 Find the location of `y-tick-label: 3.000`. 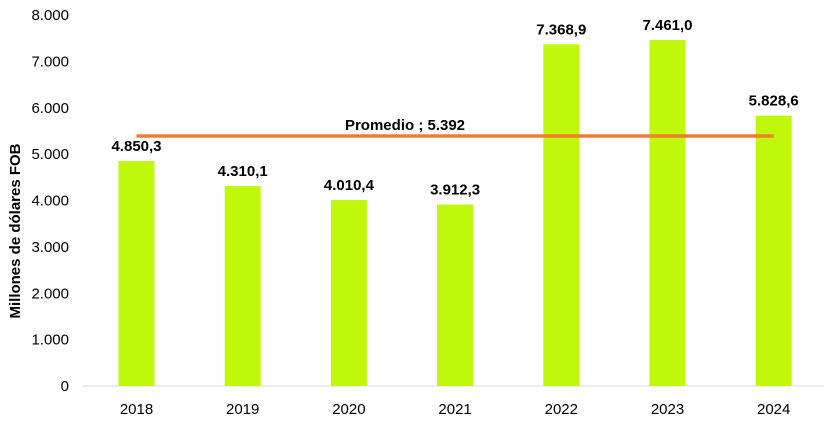

y-tick-label: 3.000 is located at coordinates (50, 247).